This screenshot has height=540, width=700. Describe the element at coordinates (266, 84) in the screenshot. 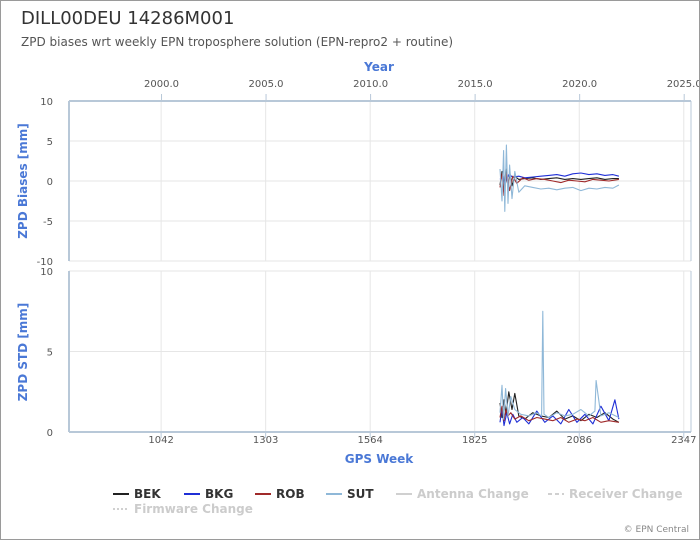

I see `year-tick-label: 2005.0` at that location.